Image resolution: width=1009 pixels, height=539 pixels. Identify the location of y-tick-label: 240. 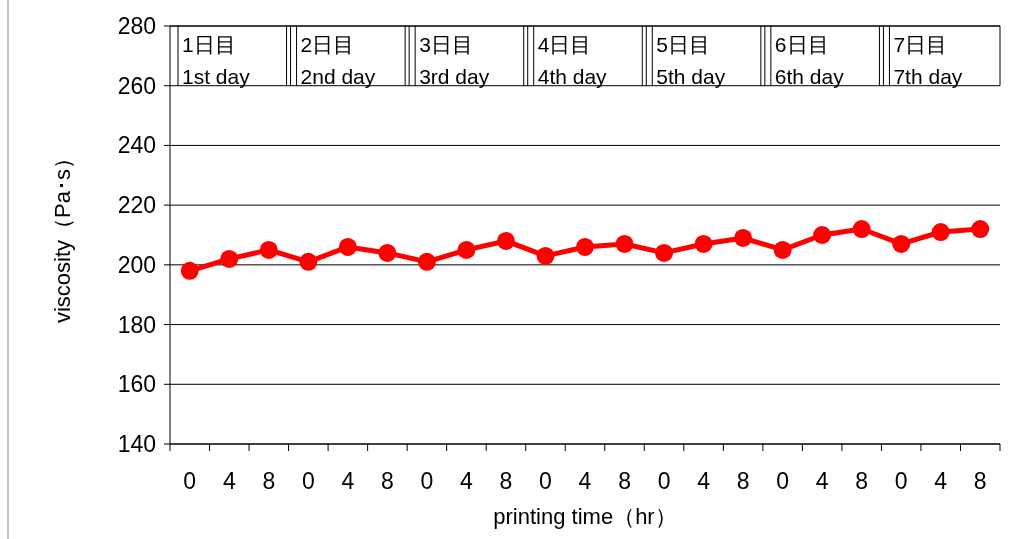
(136, 145).